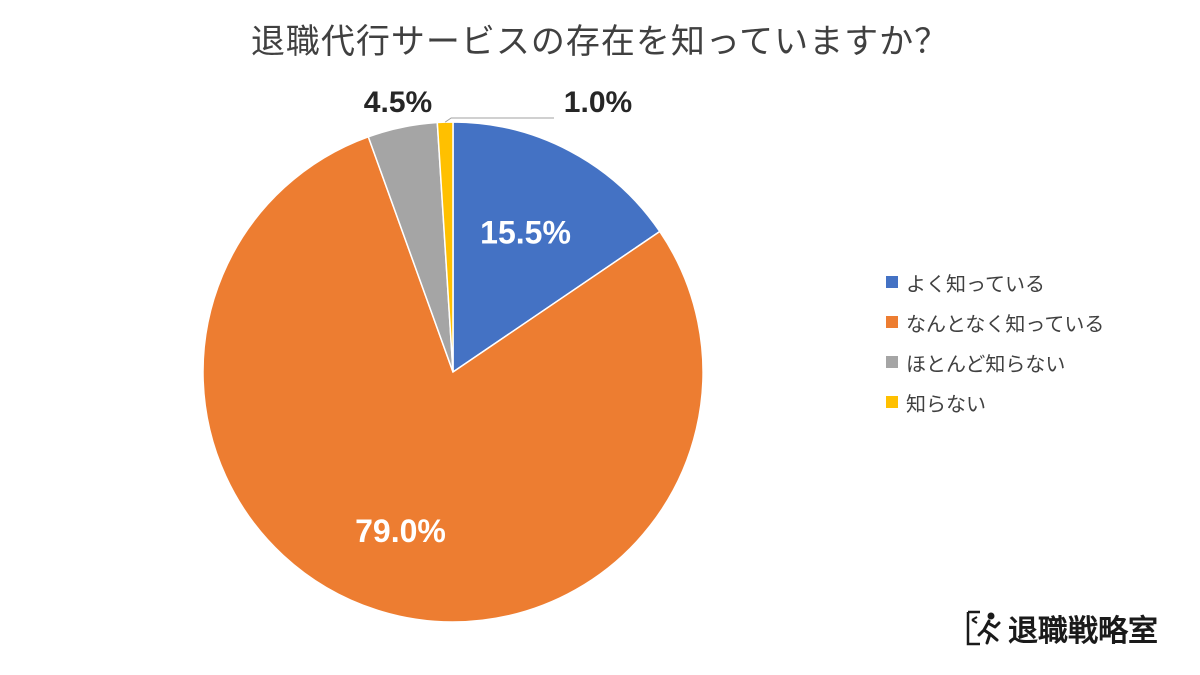 The width and height of the screenshot is (1200, 675). I want to click on legend-item: よく知っている, so click(995, 282).